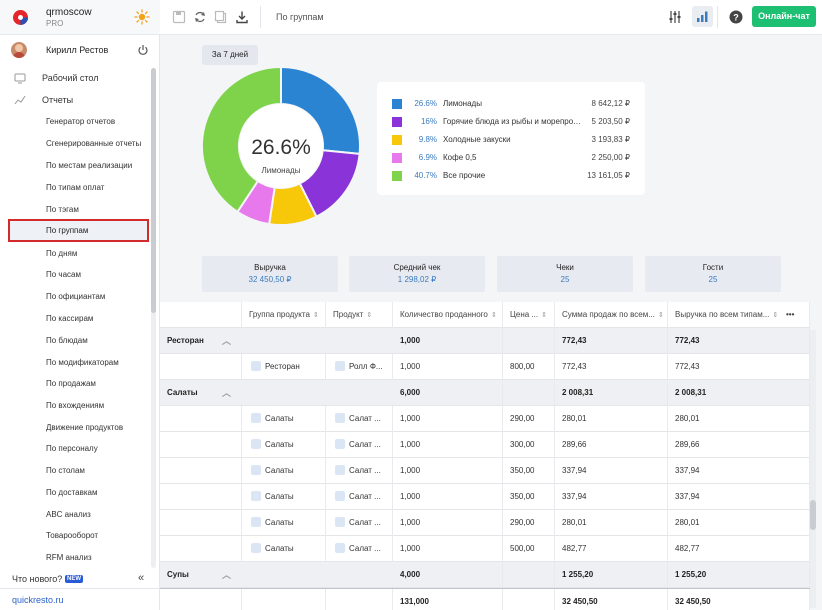 The image size is (822, 610). Describe the element at coordinates (72, 448) in the screenshot. I see `sidebar-item-by-staff: По персоналу` at that location.